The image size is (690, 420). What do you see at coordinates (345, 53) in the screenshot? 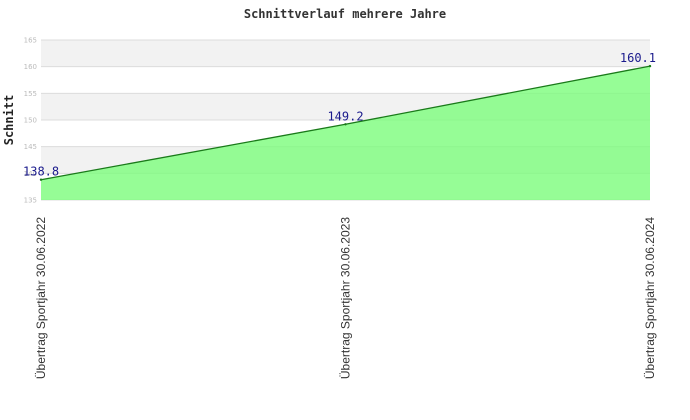
I see `grid-band` at bounding box center [345, 53].